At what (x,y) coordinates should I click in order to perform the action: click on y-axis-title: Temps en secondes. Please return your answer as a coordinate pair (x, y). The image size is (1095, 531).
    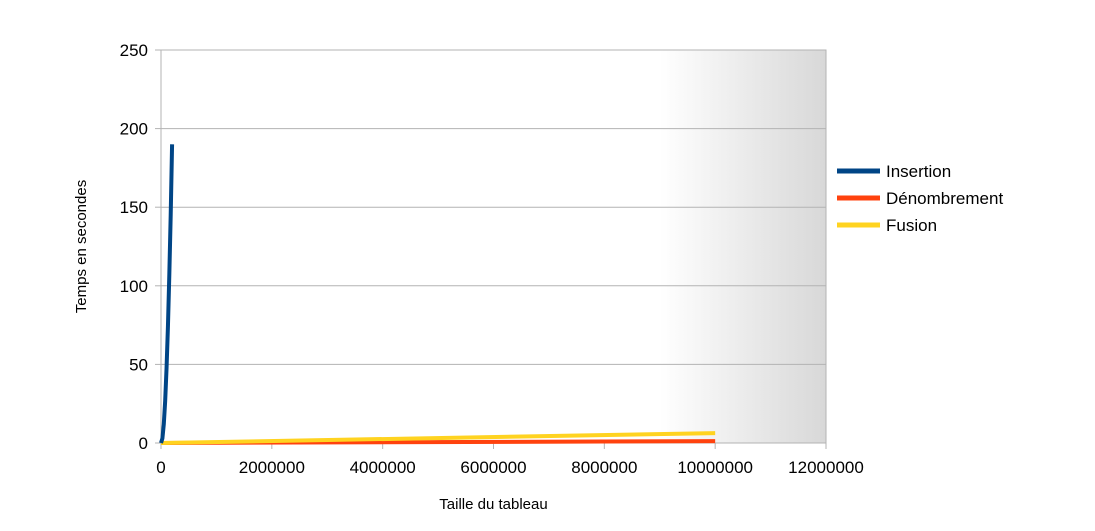
    Looking at the image, I should click on (81, 246).